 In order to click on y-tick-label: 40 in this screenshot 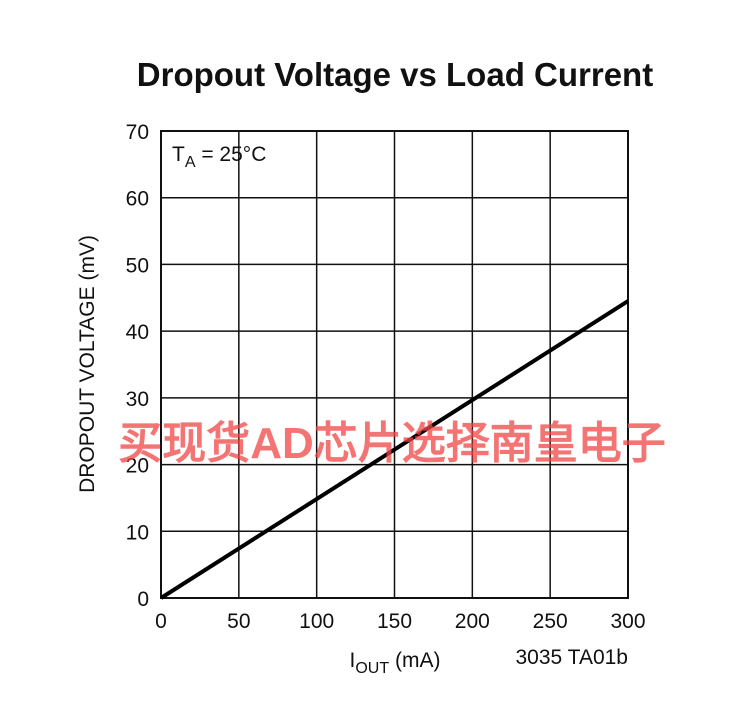, I will do `click(137, 332)`.